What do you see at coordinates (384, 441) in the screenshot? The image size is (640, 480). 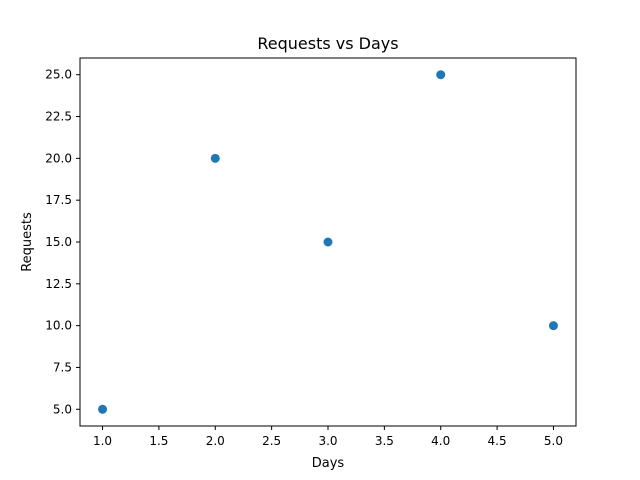 I see `x-tick-label: 3.5` at bounding box center [384, 441].